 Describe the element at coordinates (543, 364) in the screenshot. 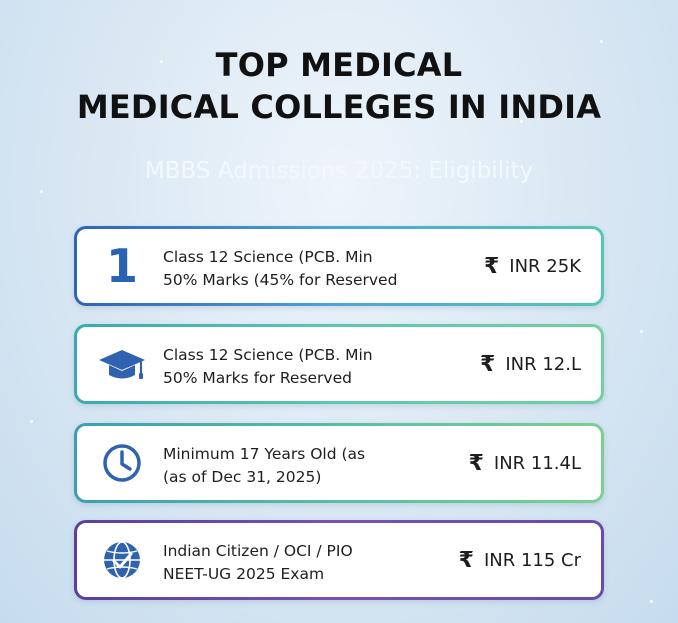

I see `price-value: INR 12.L` at that location.